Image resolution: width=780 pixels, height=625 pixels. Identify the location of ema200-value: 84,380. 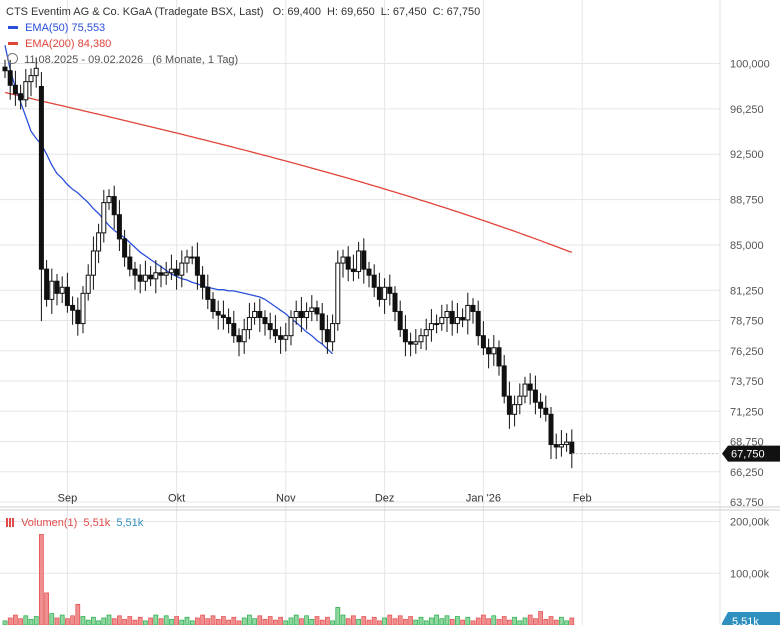
(94, 44).